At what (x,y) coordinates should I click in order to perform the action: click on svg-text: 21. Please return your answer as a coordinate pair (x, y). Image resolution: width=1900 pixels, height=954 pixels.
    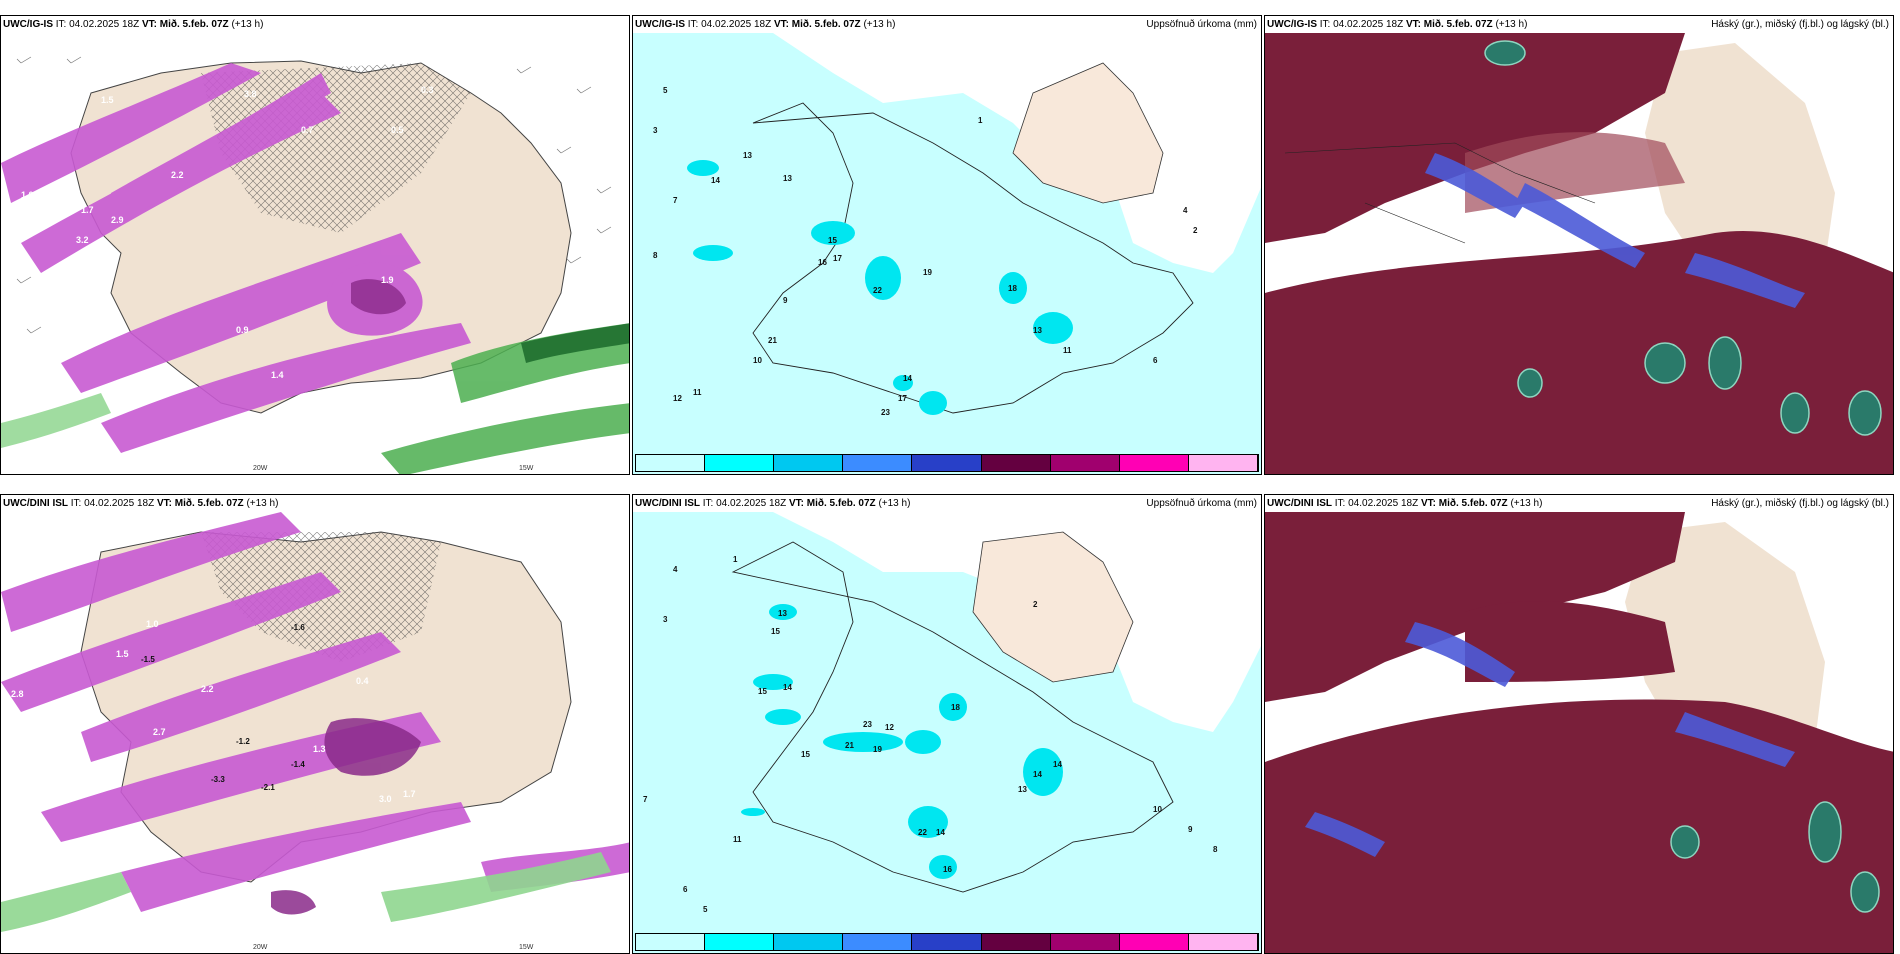
    Looking at the image, I should click on (849, 745).